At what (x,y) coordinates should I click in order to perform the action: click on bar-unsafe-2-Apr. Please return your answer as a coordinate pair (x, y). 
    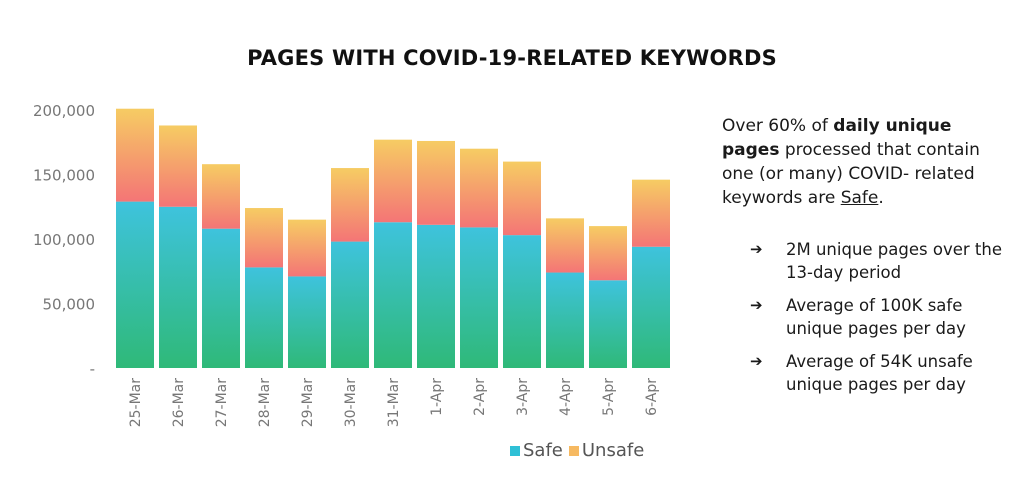
    Looking at the image, I should click on (479, 188).